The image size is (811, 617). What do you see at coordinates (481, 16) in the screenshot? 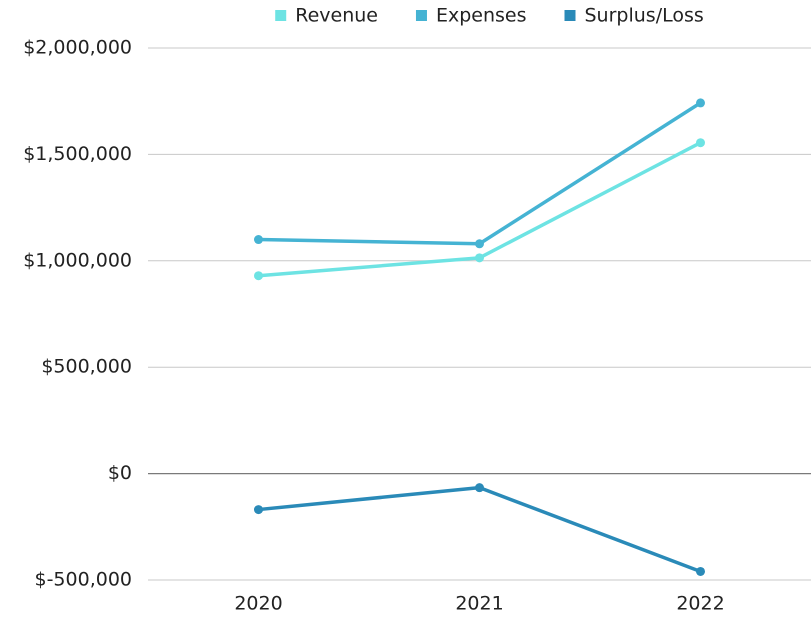
I see `legend-label: Expenses` at bounding box center [481, 16].